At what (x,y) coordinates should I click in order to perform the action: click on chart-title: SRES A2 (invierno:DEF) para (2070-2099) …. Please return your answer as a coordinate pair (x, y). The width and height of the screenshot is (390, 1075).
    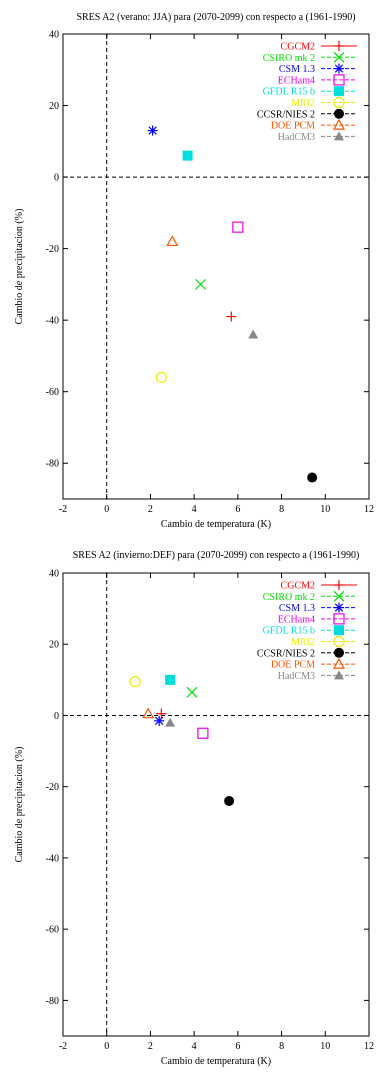
    Looking at the image, I should click on (216, 555).